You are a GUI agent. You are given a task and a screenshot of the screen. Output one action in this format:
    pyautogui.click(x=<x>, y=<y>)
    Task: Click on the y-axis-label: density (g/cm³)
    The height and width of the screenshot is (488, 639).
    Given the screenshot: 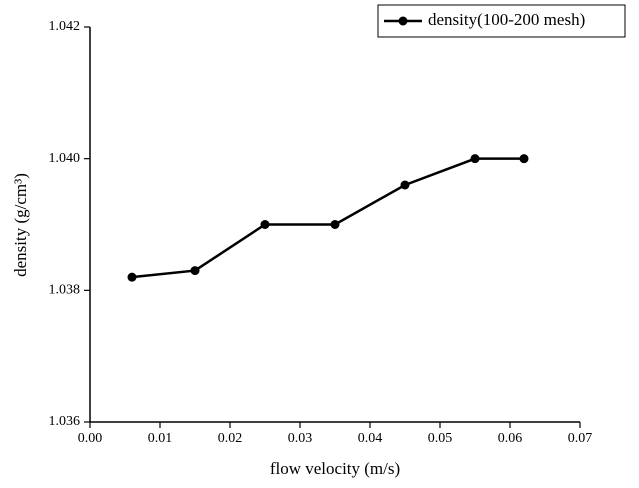 What is the action you would take?
    pyautogui.click(x=20, y=225)
    